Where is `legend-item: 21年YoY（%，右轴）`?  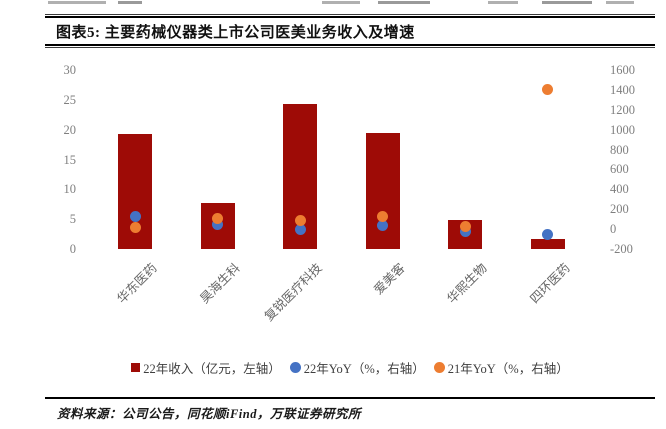
legend-item: 21年YoY（%，右轴） is located at coordinates (501, 367).